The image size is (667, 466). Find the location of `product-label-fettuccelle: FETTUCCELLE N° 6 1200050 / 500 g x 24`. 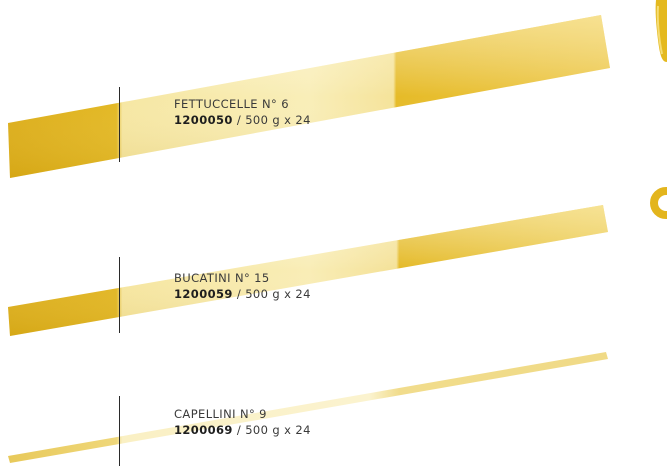

product-label-fettuccelle: FETTUCCELLE N° 6 1200050 / 500 g x 24 is located at coordinates (242, 112).